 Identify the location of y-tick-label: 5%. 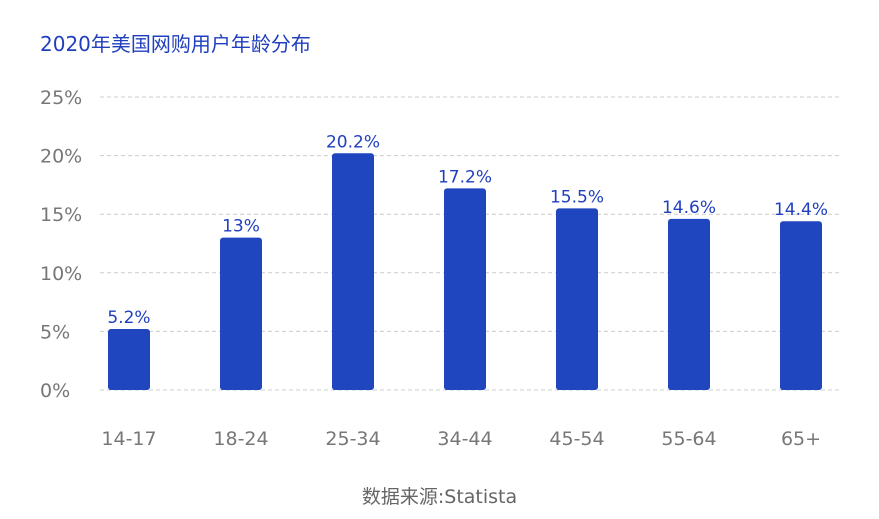
(55, 332).